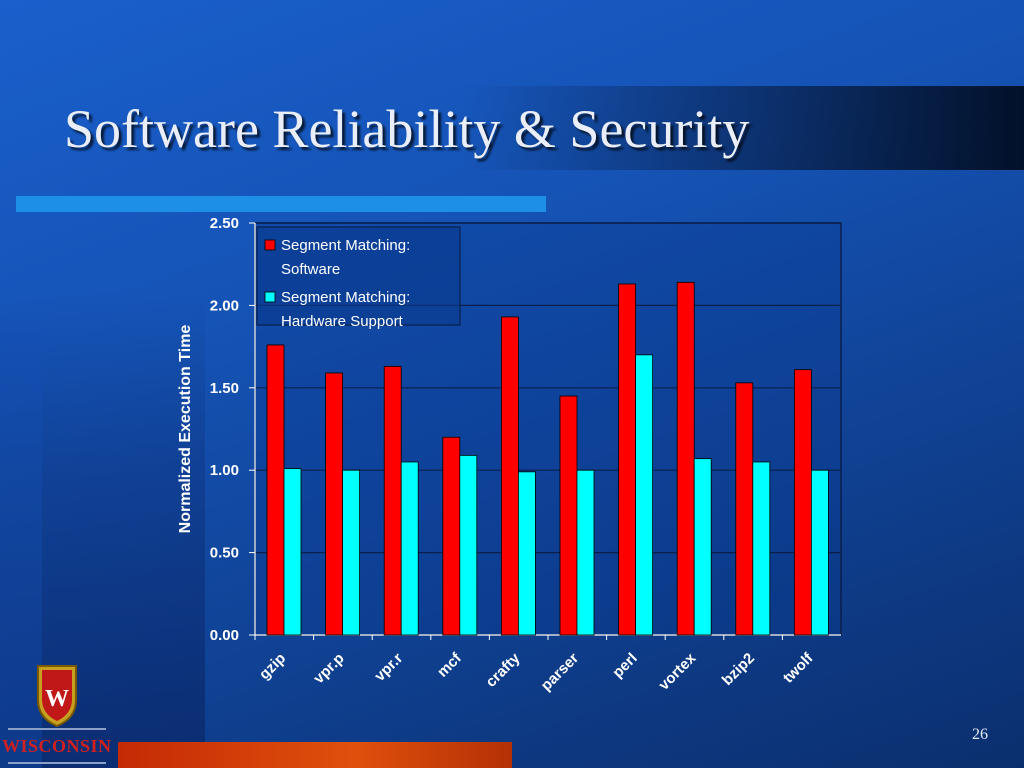  Describe the element at coordinates (358, 276) in the screenshot. I see `legend-box` at that location.